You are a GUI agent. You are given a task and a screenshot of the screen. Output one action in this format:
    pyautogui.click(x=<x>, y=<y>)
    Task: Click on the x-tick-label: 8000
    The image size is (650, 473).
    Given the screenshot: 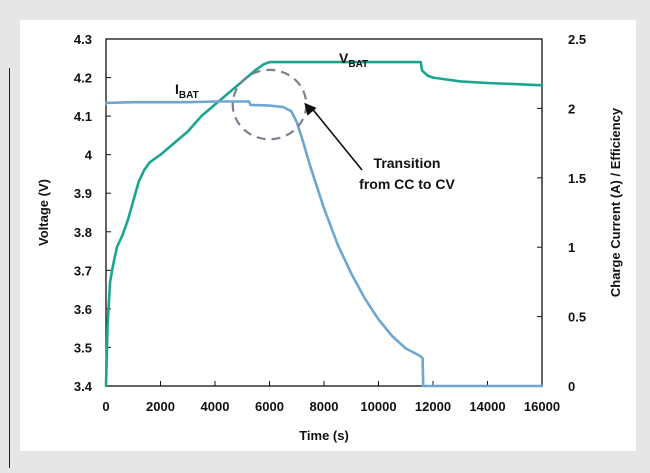 What is the action you would take?
    pyautogui.click(x=324, y=406)
    